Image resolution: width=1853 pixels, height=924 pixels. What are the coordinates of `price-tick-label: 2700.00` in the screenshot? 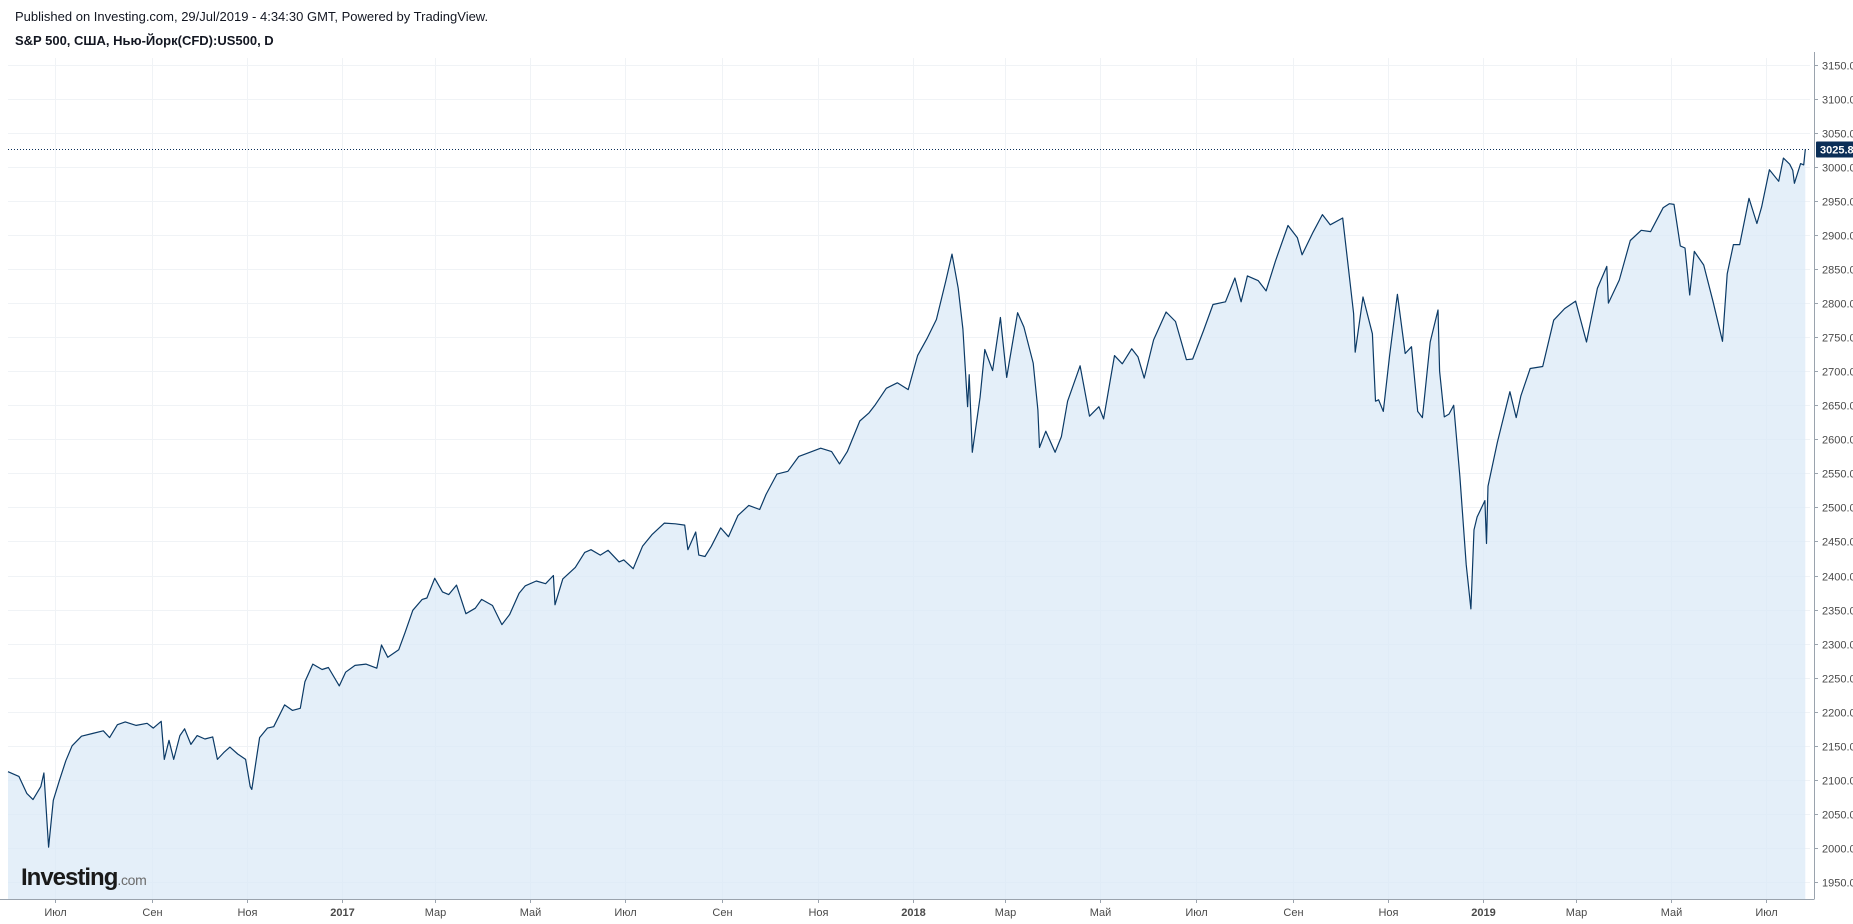 It's located at (1837, 373).